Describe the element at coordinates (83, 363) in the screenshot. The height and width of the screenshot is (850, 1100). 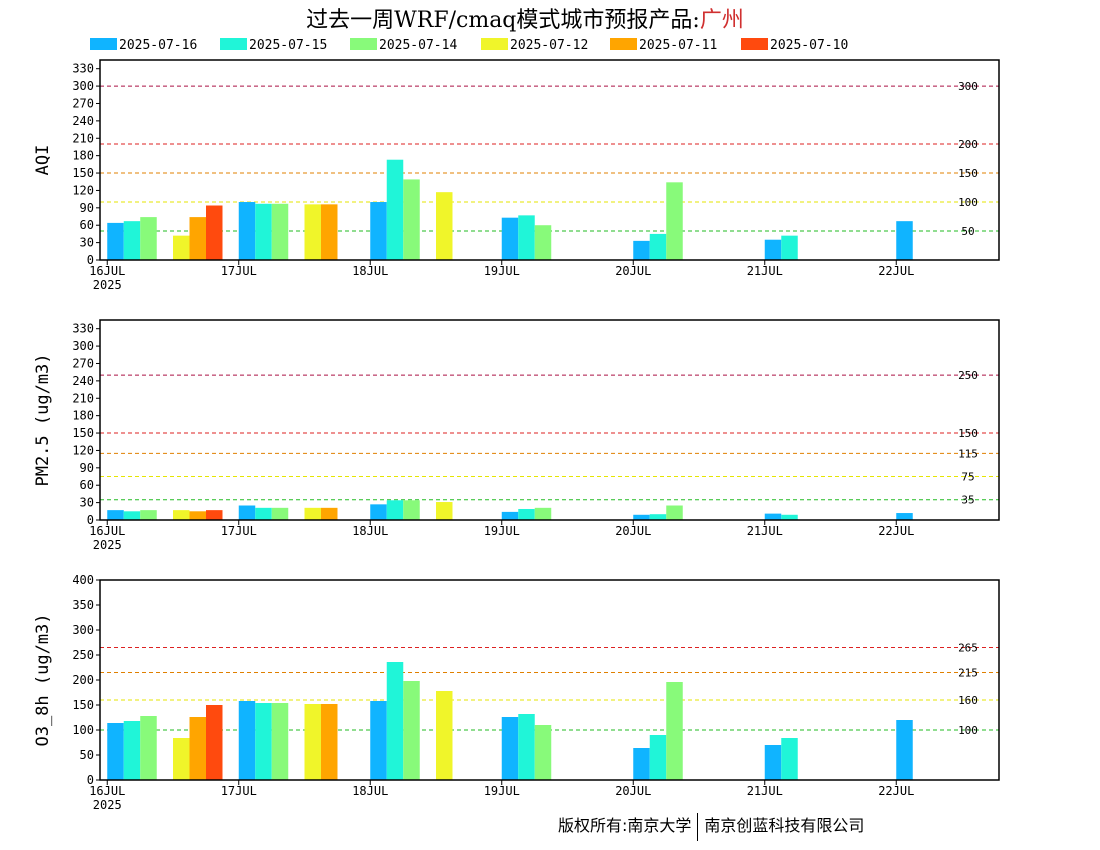
I see `y-tick-label: 270` at that location.